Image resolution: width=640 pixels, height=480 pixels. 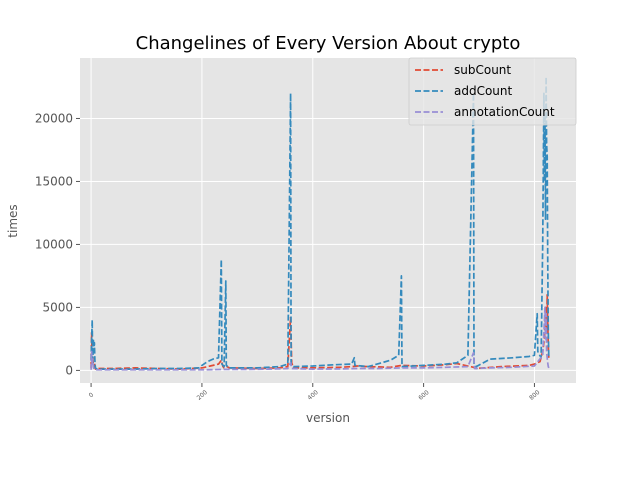 I want to click on x-tick-label: 600, so click(x=423, y=395).